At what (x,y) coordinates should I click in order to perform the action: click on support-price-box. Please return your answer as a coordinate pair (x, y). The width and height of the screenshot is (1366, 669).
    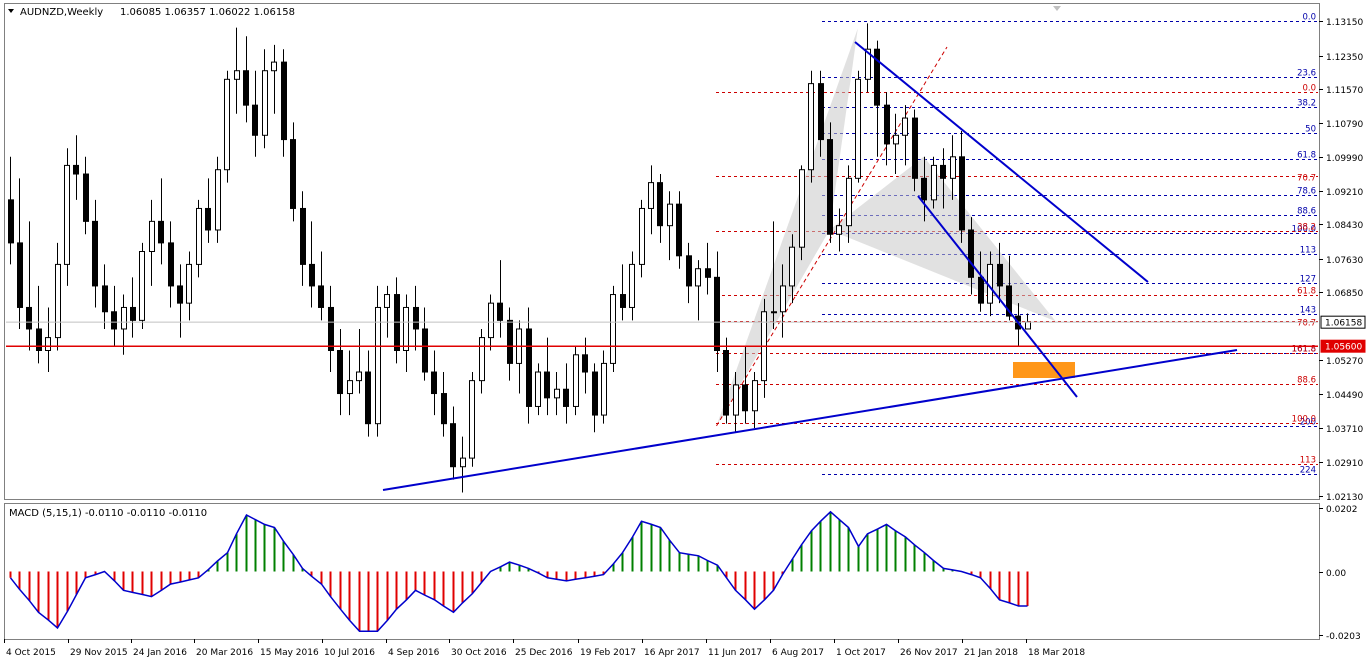
    Looking at the image, I should click on (1343, 346).